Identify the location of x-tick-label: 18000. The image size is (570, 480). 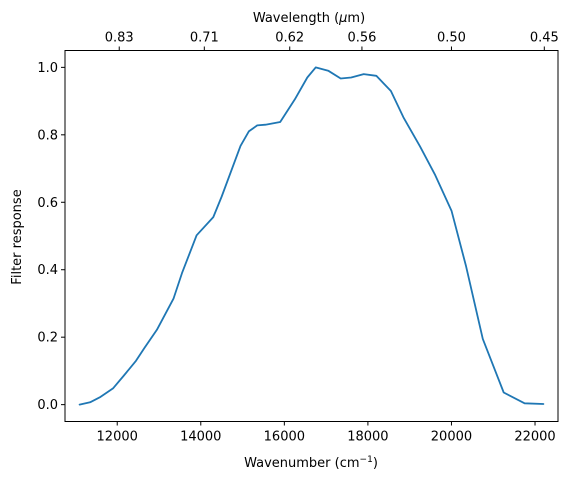
(367, 437).